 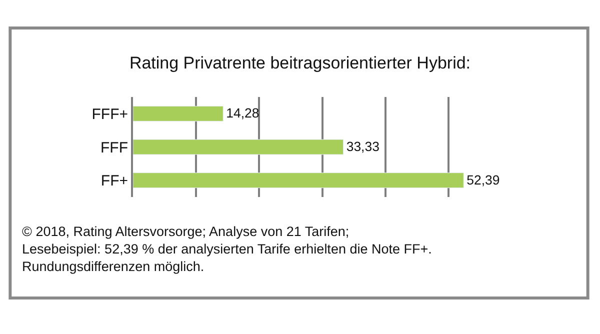 What do you see at coordinates (243, 113) in the screenshot?
I see `data-label: 14,28` at bounding box center [243, 113].